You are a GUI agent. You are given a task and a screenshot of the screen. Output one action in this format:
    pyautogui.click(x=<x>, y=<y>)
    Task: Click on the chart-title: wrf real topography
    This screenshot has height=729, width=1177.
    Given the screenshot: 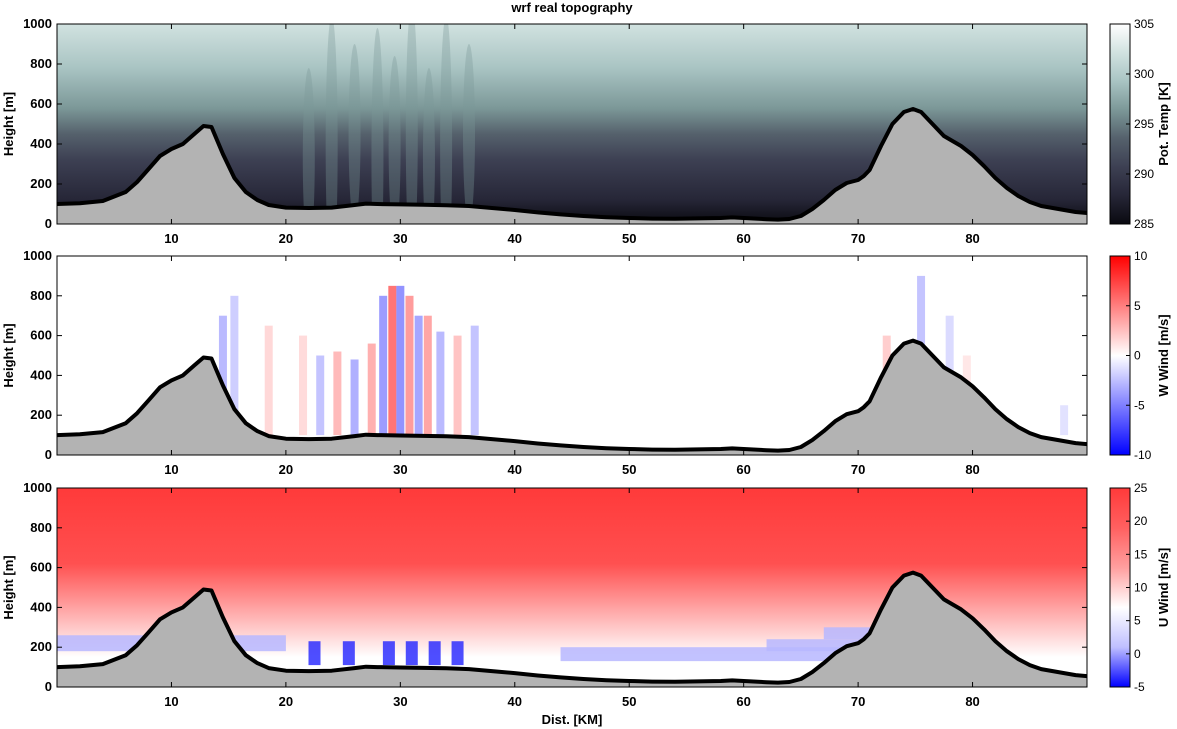 What is the action you would take?
    pyautogui.click(x=571, y=7)
    